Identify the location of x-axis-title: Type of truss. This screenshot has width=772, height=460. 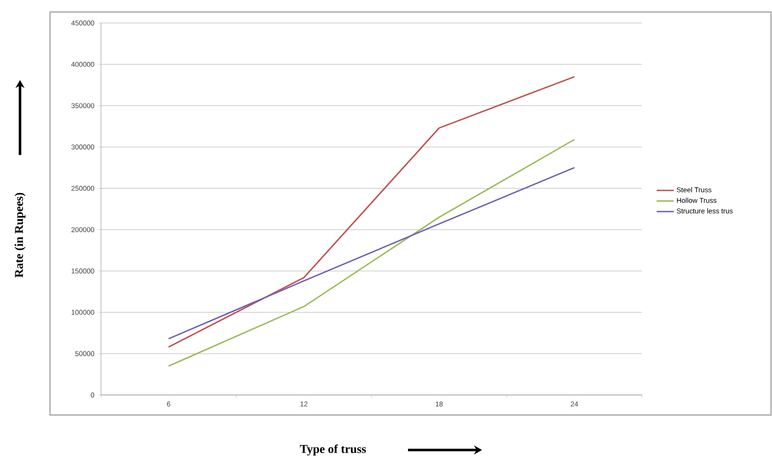
(333, 450).